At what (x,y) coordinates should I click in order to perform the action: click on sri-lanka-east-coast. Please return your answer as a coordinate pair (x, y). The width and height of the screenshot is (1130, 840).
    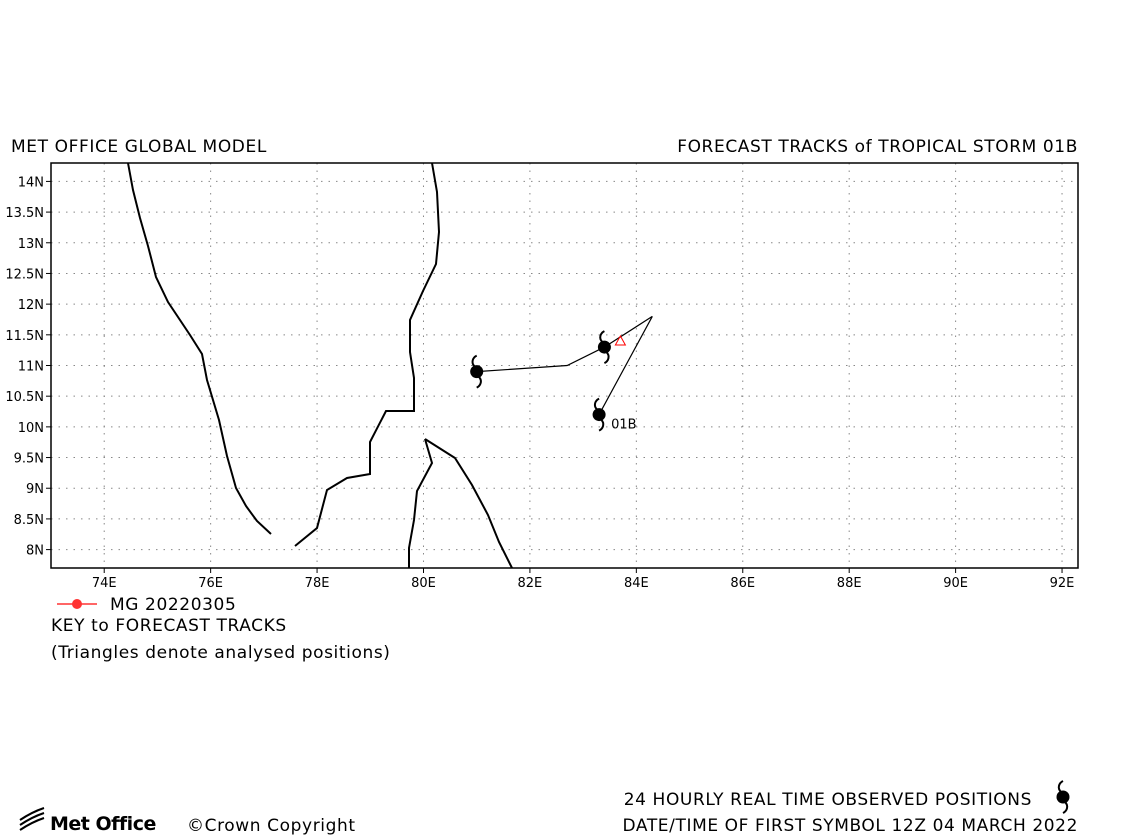
    Looking at the image, I should click on (468, 503).